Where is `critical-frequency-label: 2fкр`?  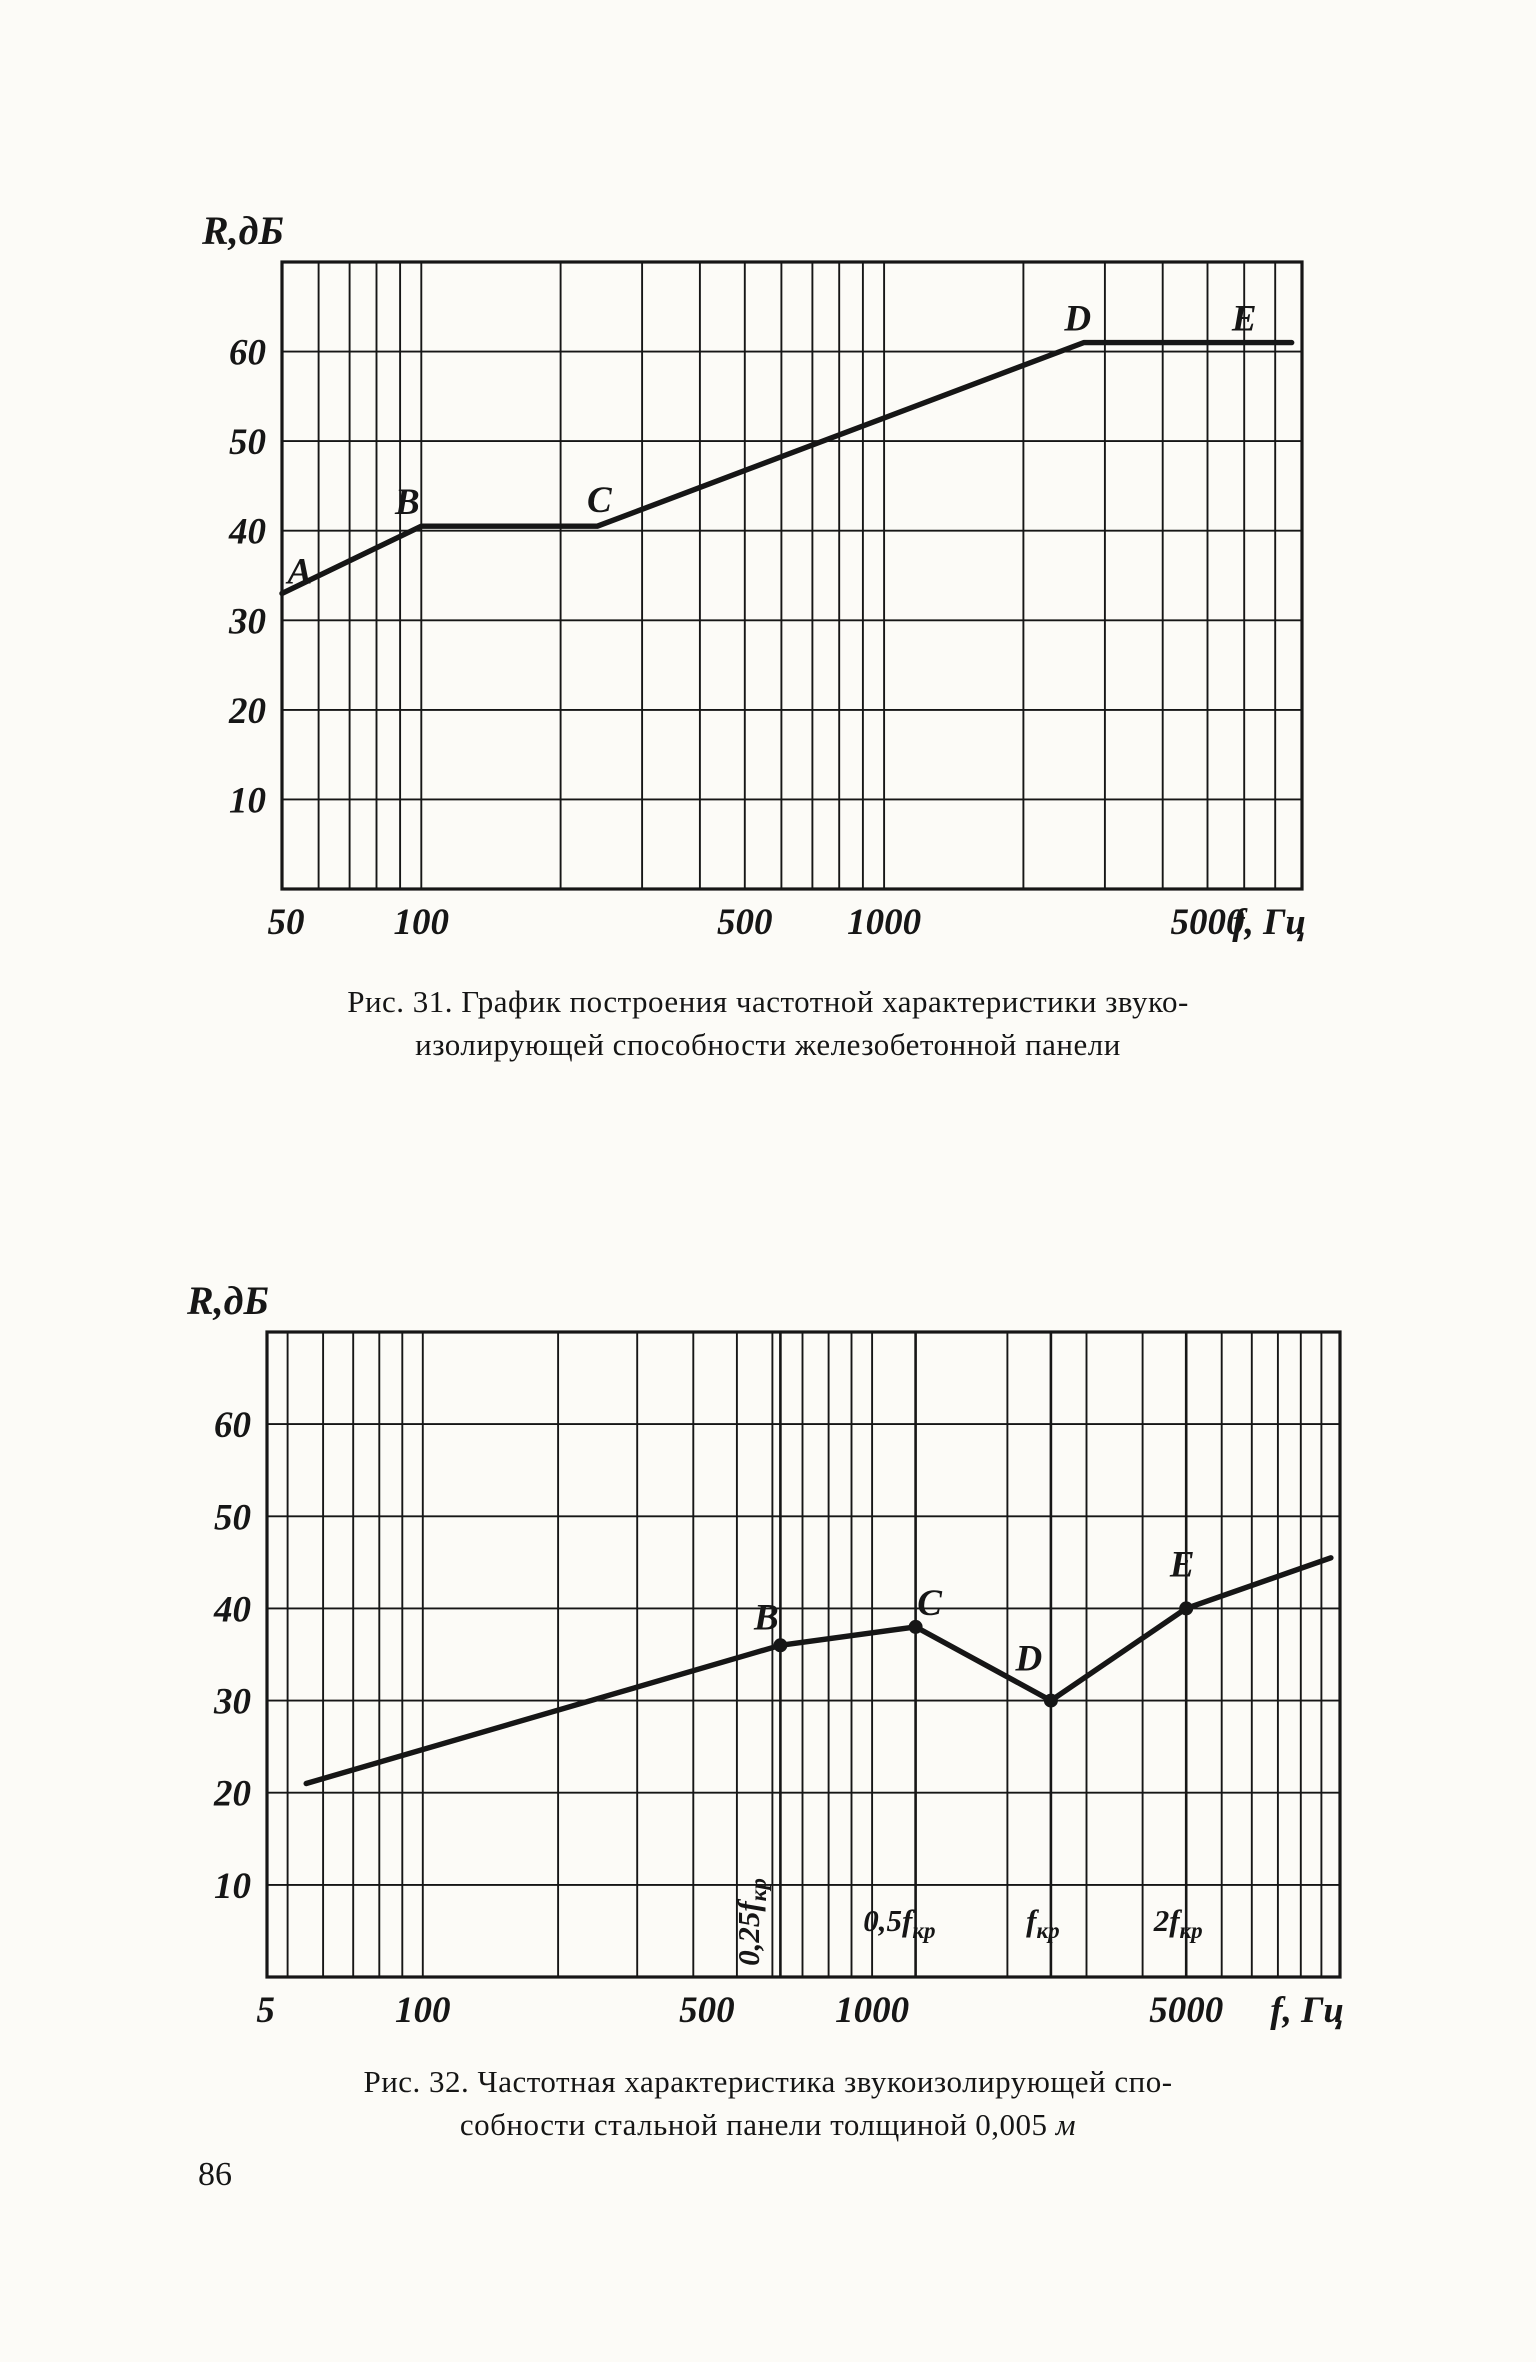 critical-frequency-label: 2fкр is located at coordinates (1178, 1923).